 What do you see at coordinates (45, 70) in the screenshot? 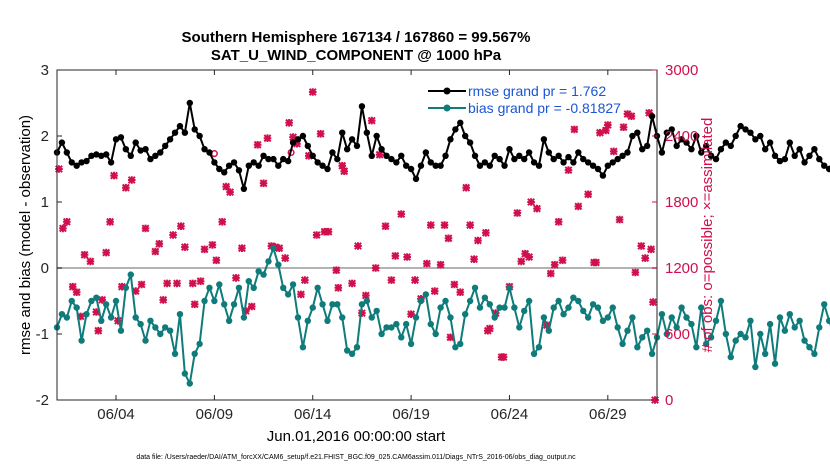
I see `y-tick-label-left: 3` at bounding box center [45, 70].